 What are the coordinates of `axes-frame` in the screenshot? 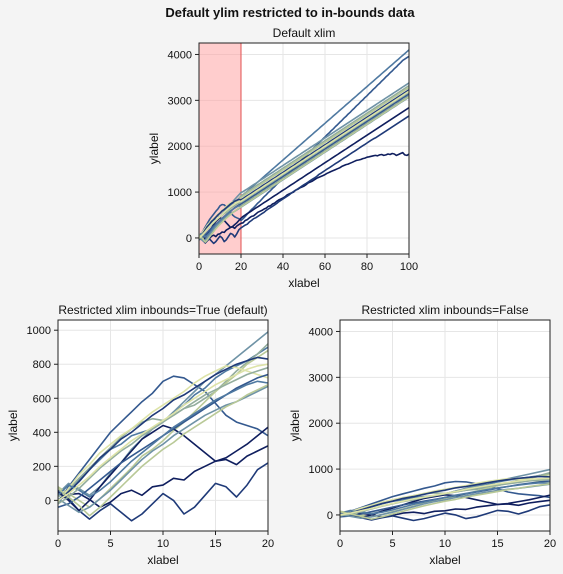 It's located at (304, 148).